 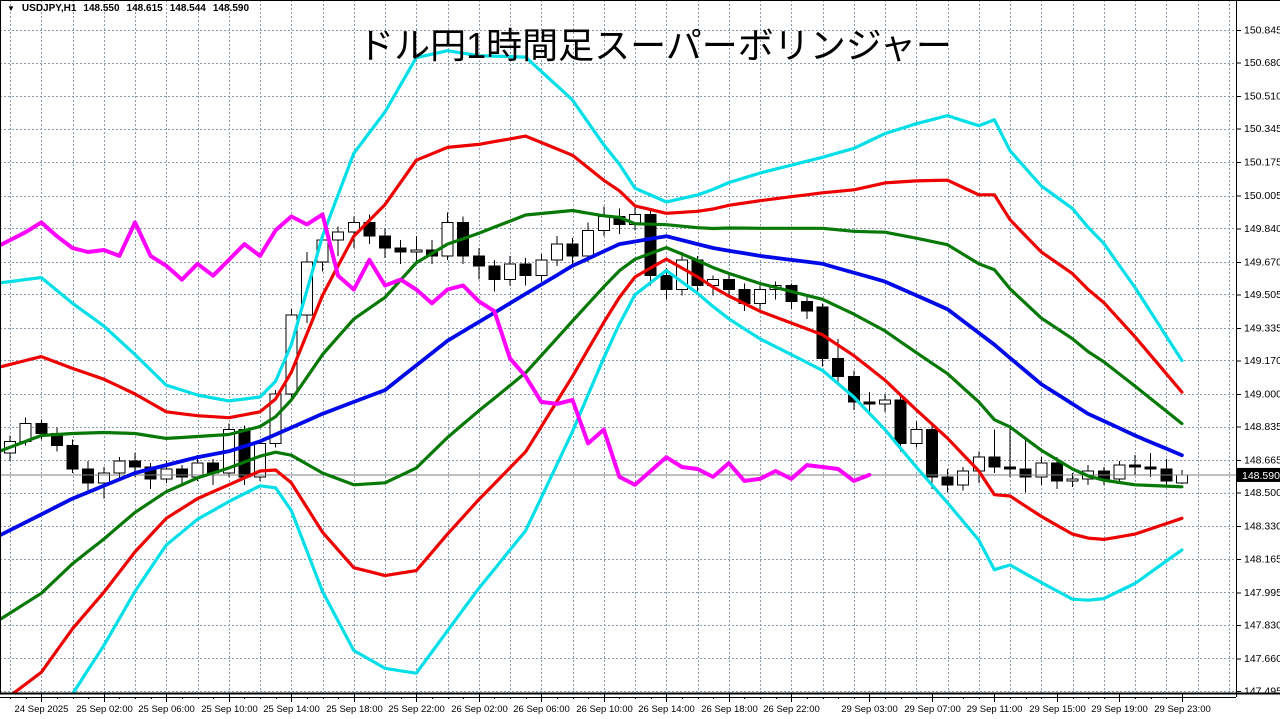 What do you see at coordinates (1057, 709) in the screenshot?
I see `time-tick-label: 29 Sep 15:00` at bounding box center [1057, 709].